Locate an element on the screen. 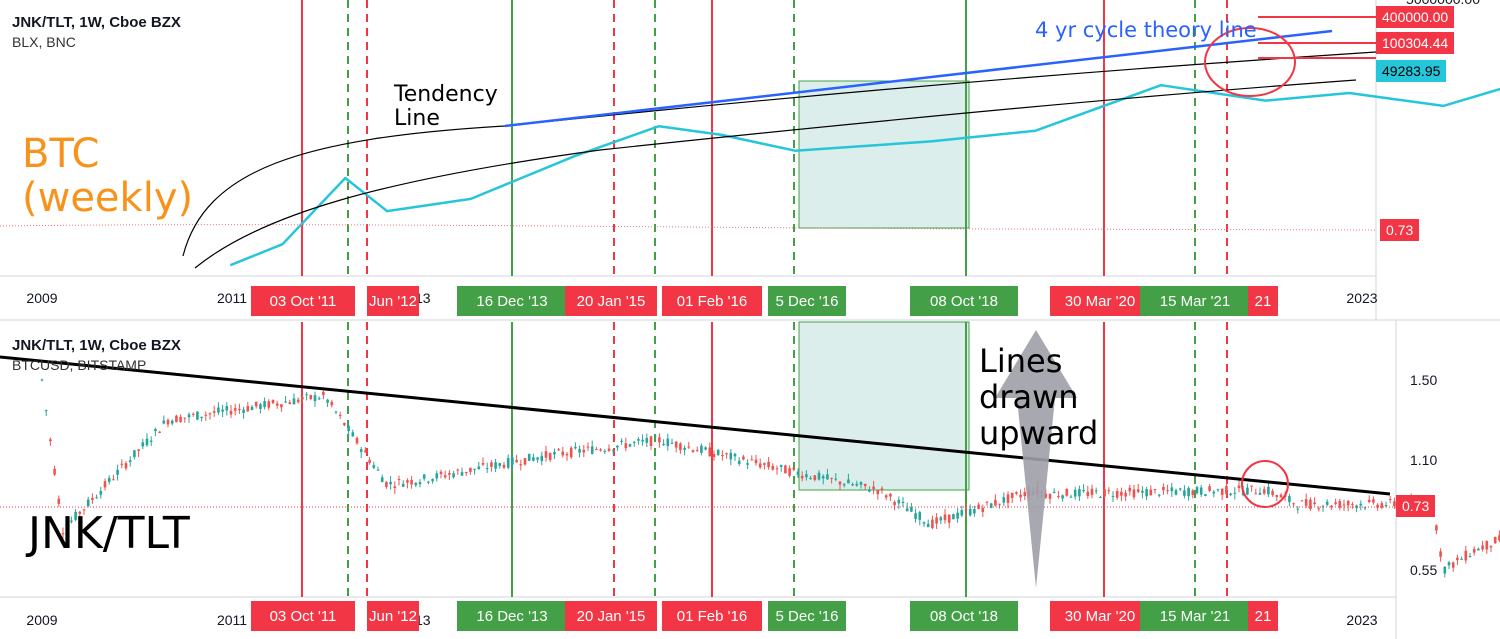 Image resolution: width=1500 pixels, height=639 pixels. cycle-label: 4 yr cycle theory line is located at coordinates (1146, 30).